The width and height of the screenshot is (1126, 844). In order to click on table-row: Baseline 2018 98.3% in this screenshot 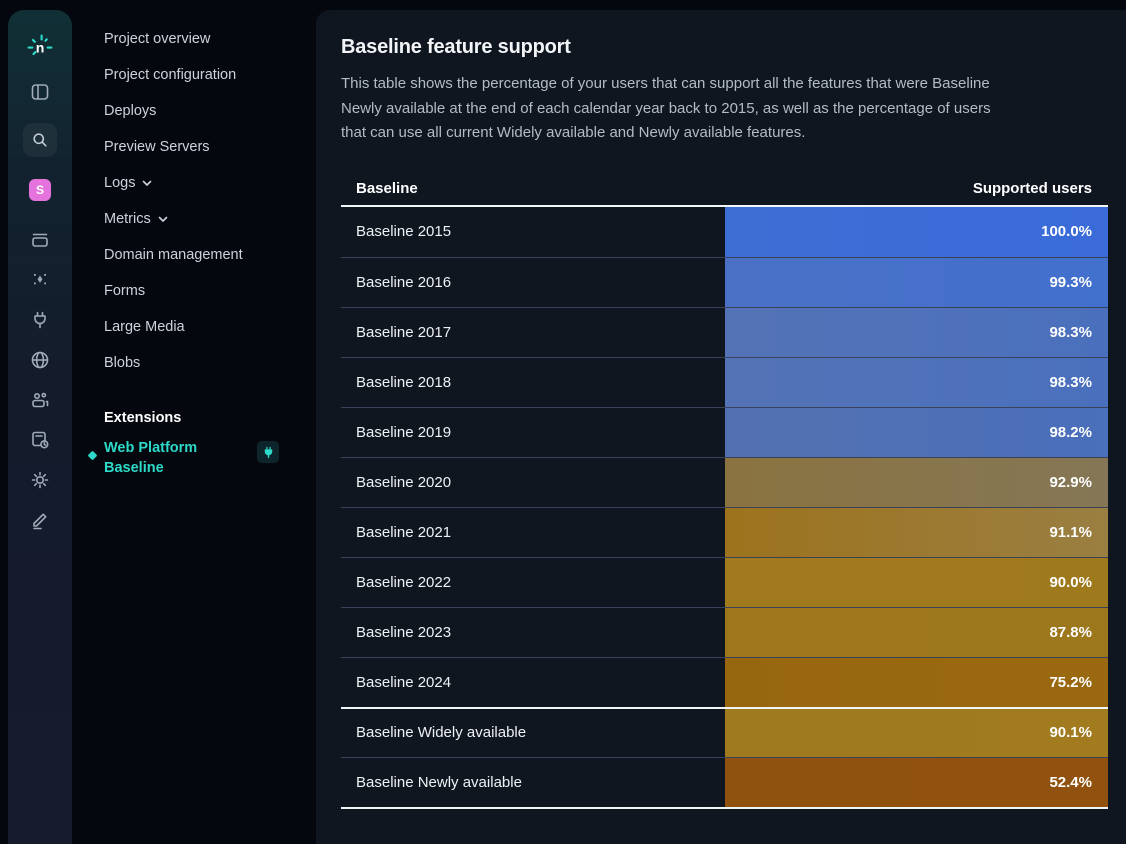, I will do `click(724, 381)`.